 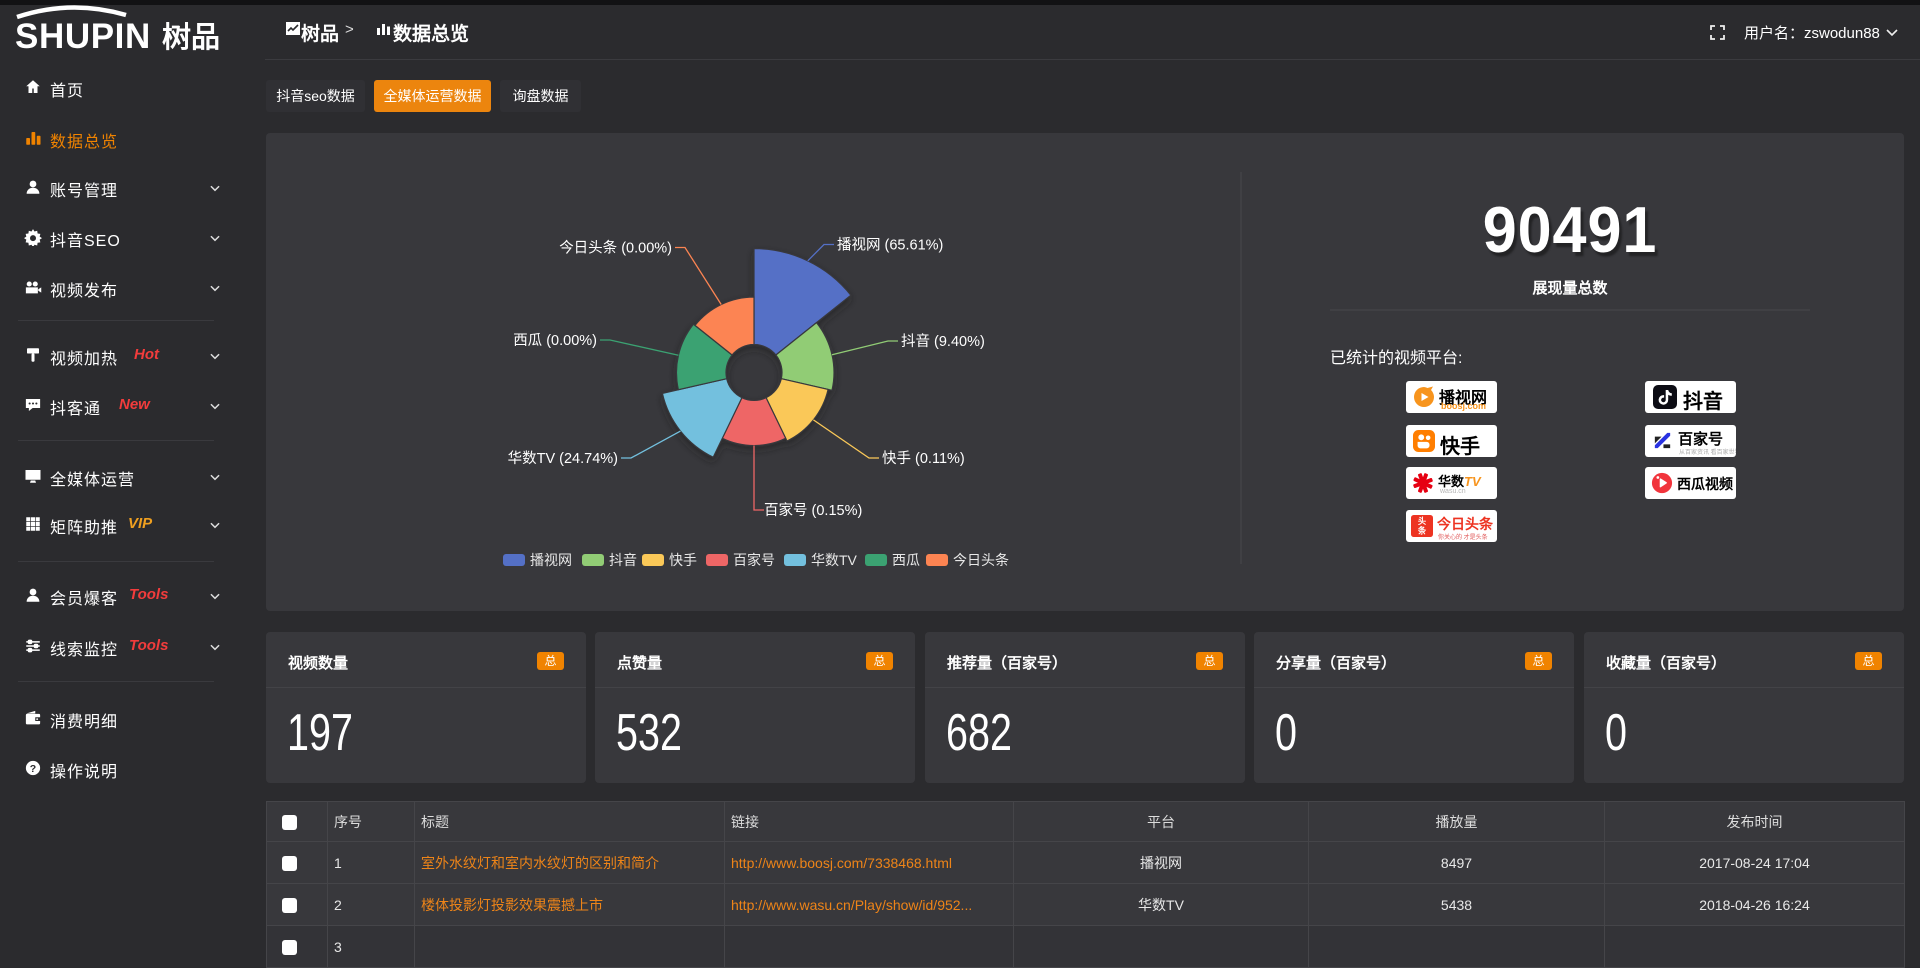 I want to click on svg-text: 播视网, so click(x=551, y=560).